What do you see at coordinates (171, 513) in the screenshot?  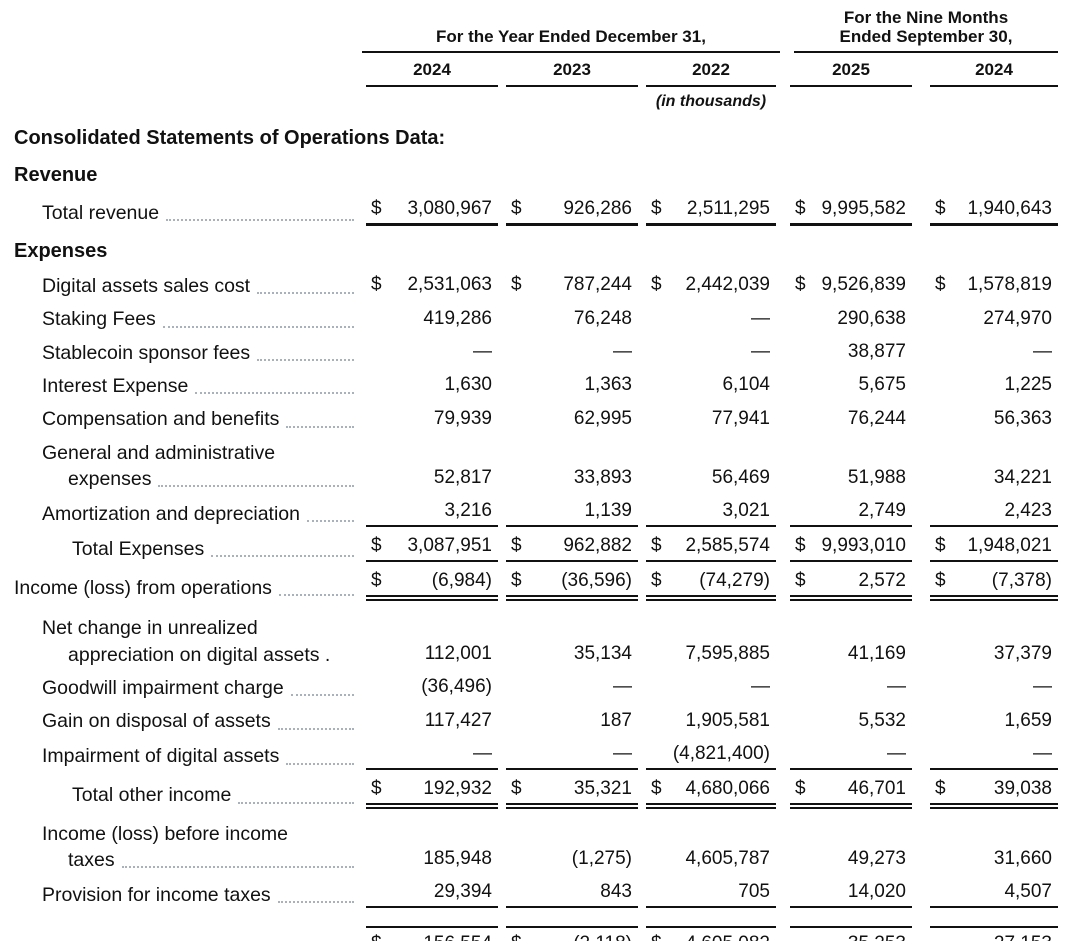 I see `row-label-text: Amortization and depreciation` at bounding box center [171, 513].